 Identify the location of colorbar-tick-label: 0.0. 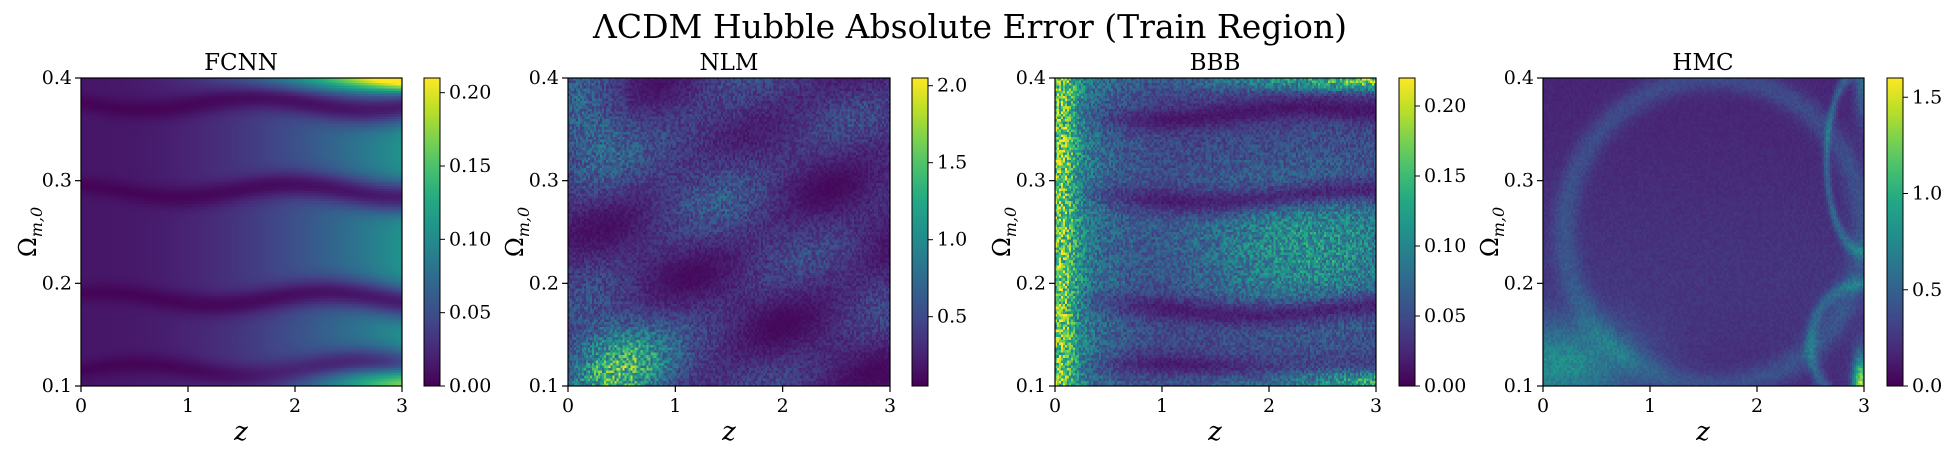
(1926, 386).